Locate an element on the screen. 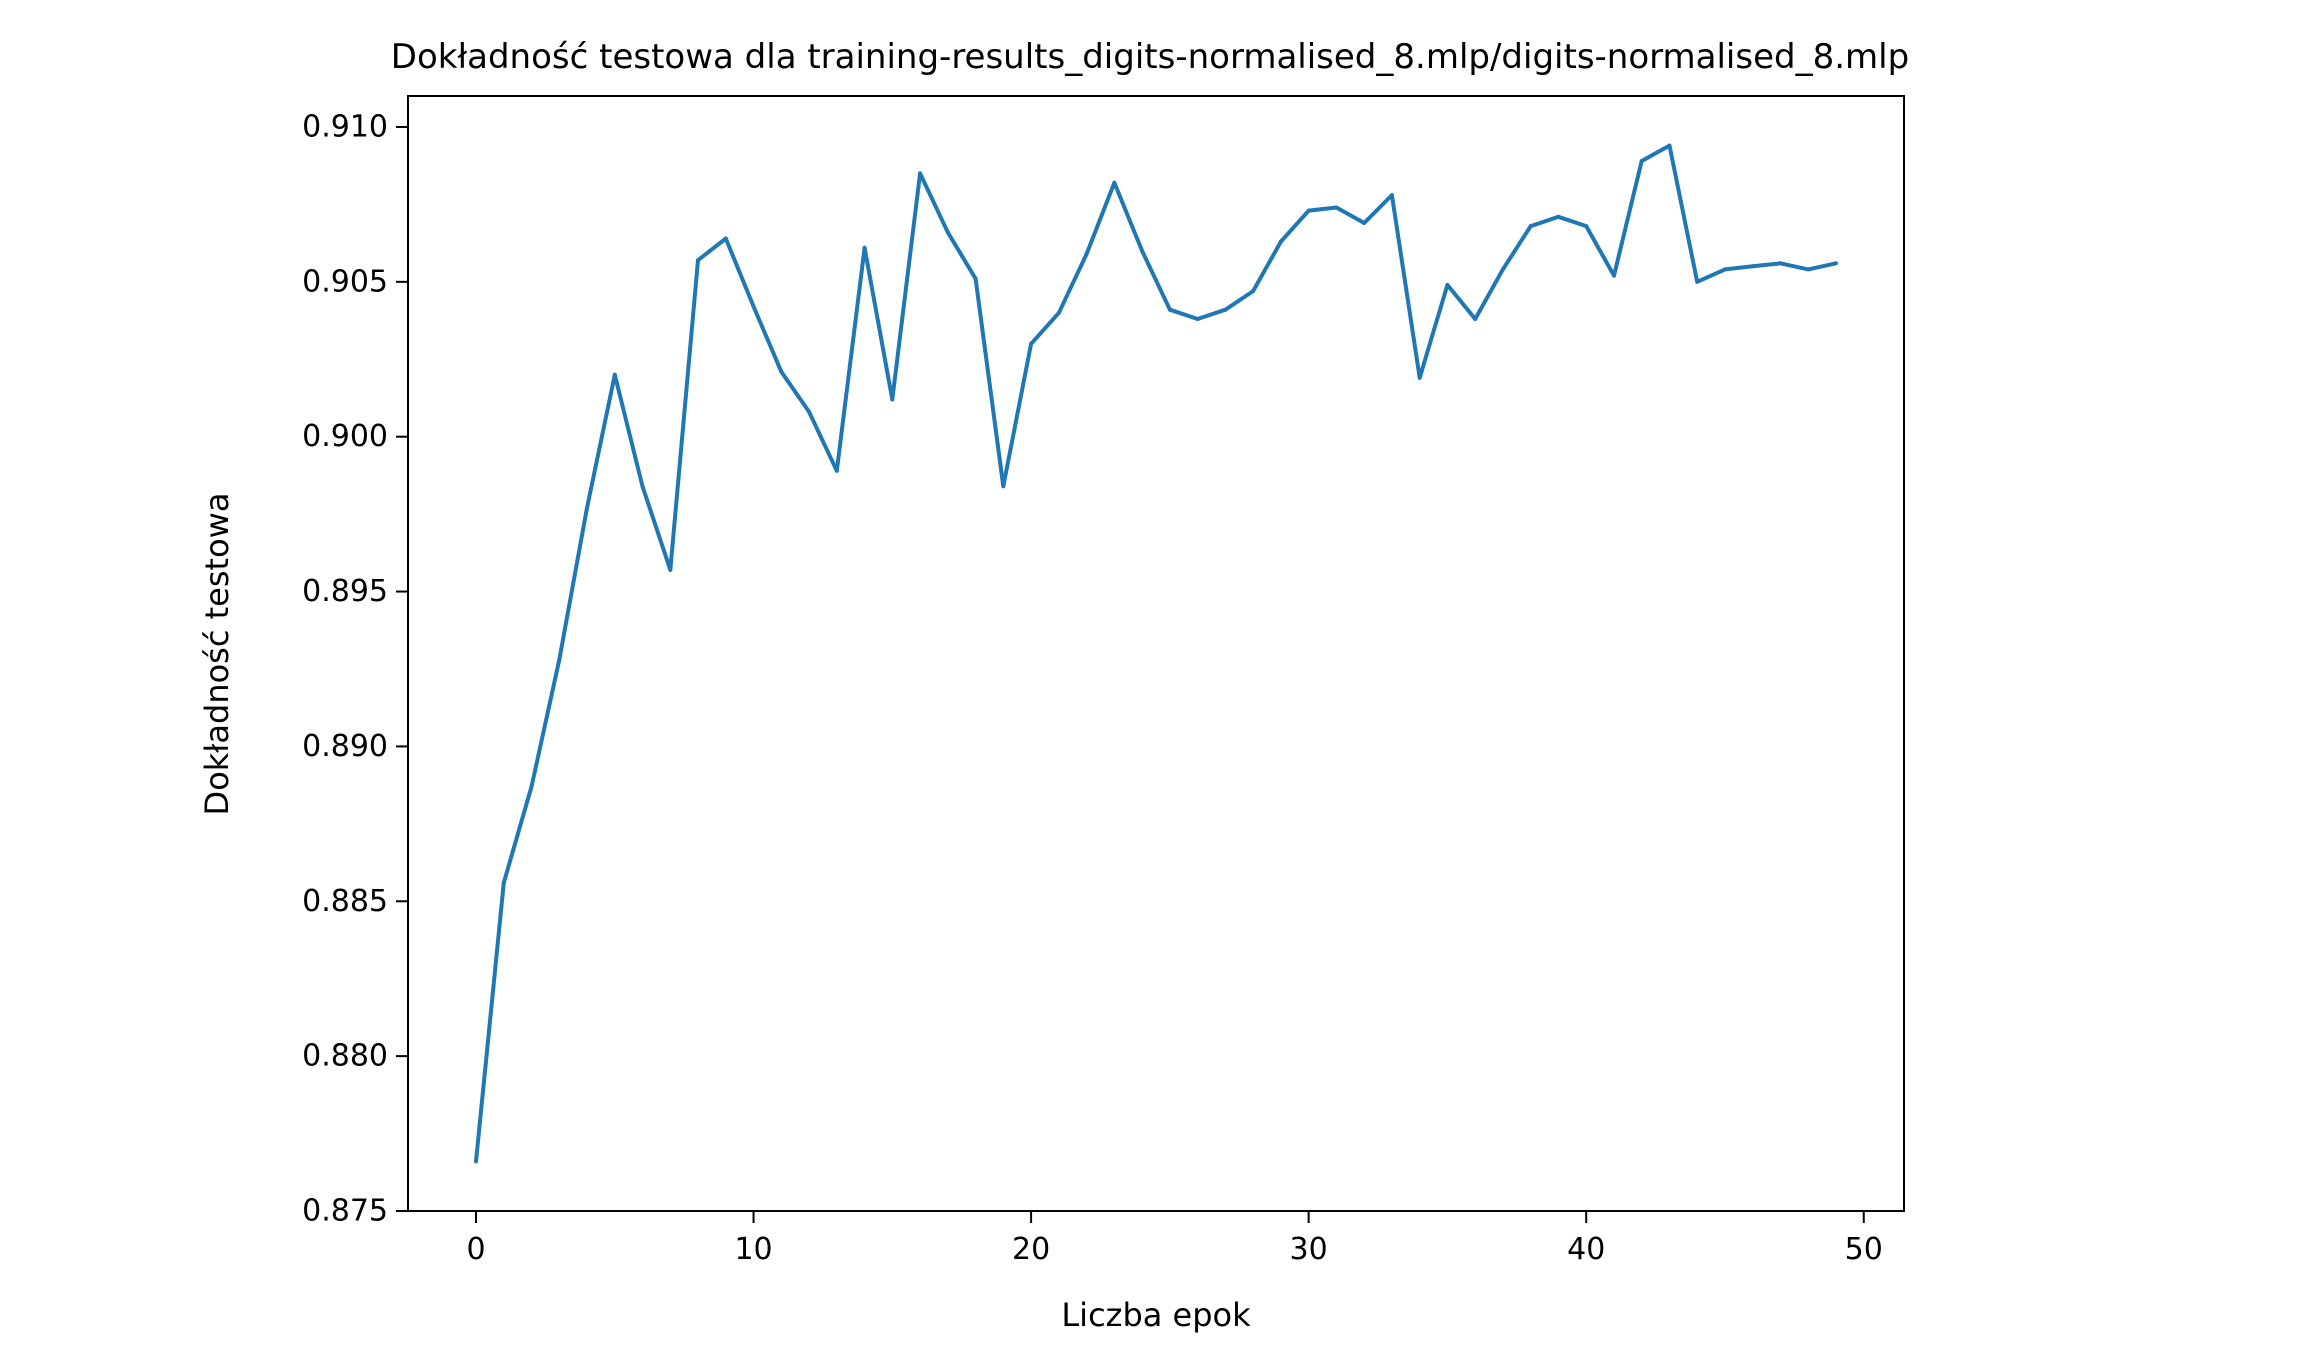 The height and width of the screenshot is (1360, 2298). y-tick-label: 0.880 is located at coordinates (345, 1056).